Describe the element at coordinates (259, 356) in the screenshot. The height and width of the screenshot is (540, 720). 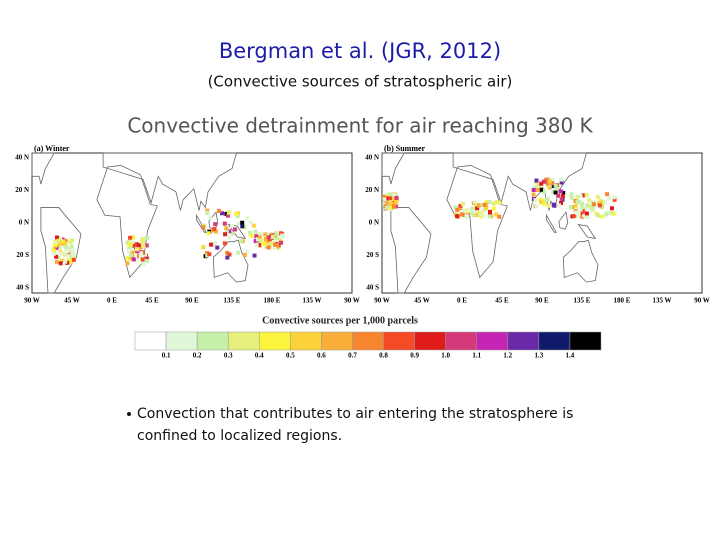
I see `colorbar-tick: 0.4` at that location.